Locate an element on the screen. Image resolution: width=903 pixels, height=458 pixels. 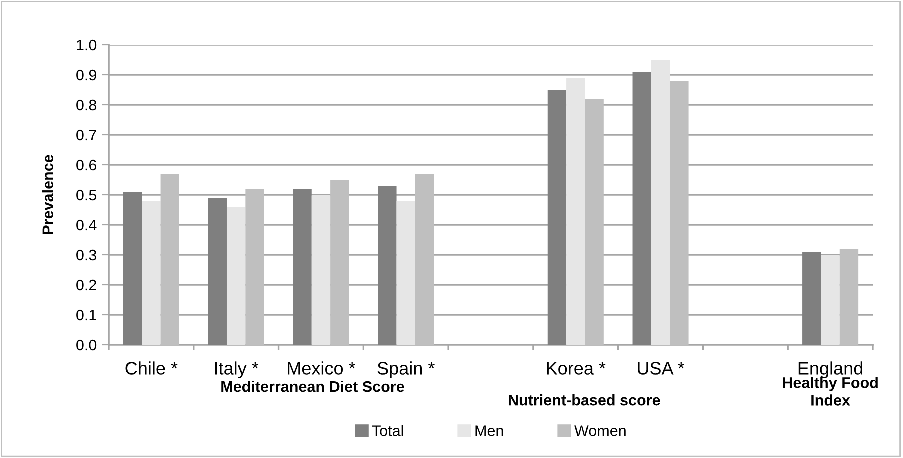
x-tick-label: Chile * is located at coordinates (152, 368).